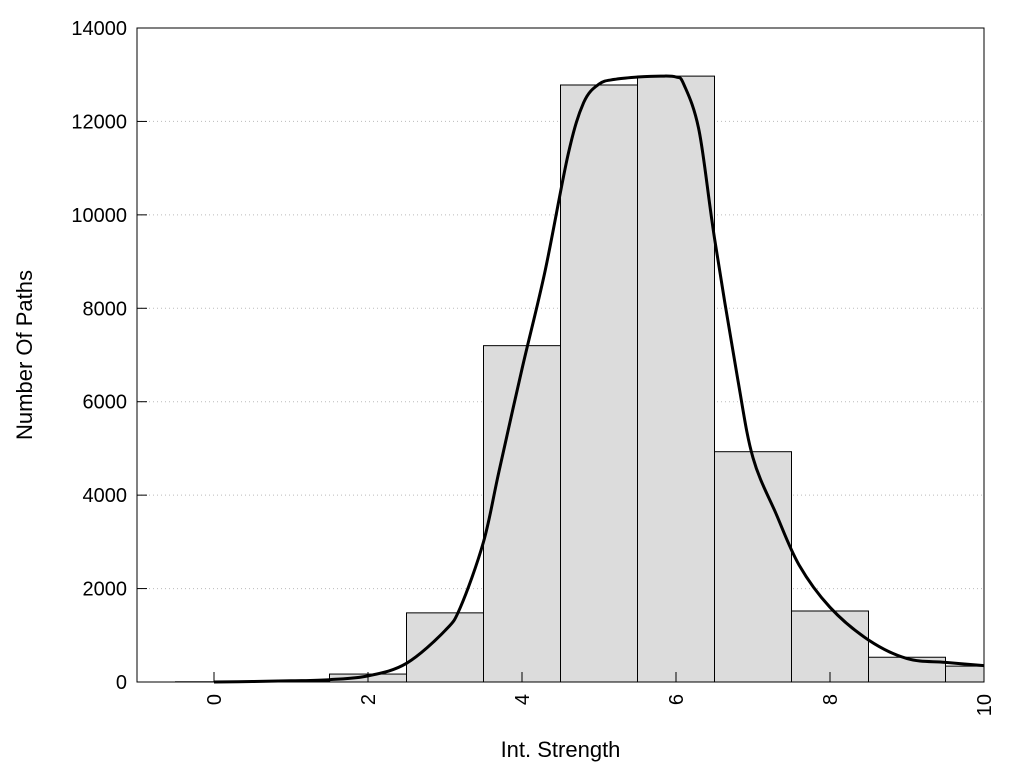  What do you see at coordinates (121, 683) in the screenshot?
I see `y-tick-label: 0` at bounding box center [121, 683].